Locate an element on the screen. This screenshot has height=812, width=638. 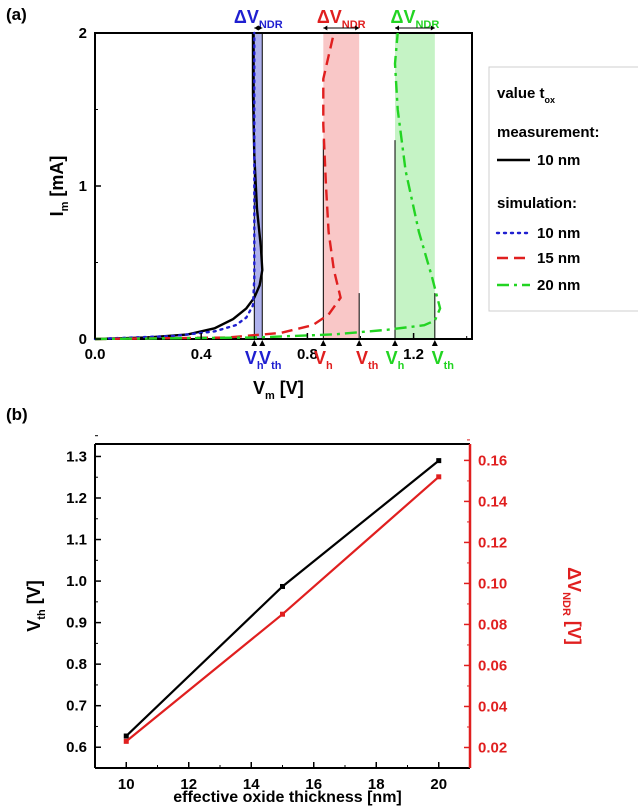
y-right-tick-label: 0.04 is located at coordinates (493, 706).